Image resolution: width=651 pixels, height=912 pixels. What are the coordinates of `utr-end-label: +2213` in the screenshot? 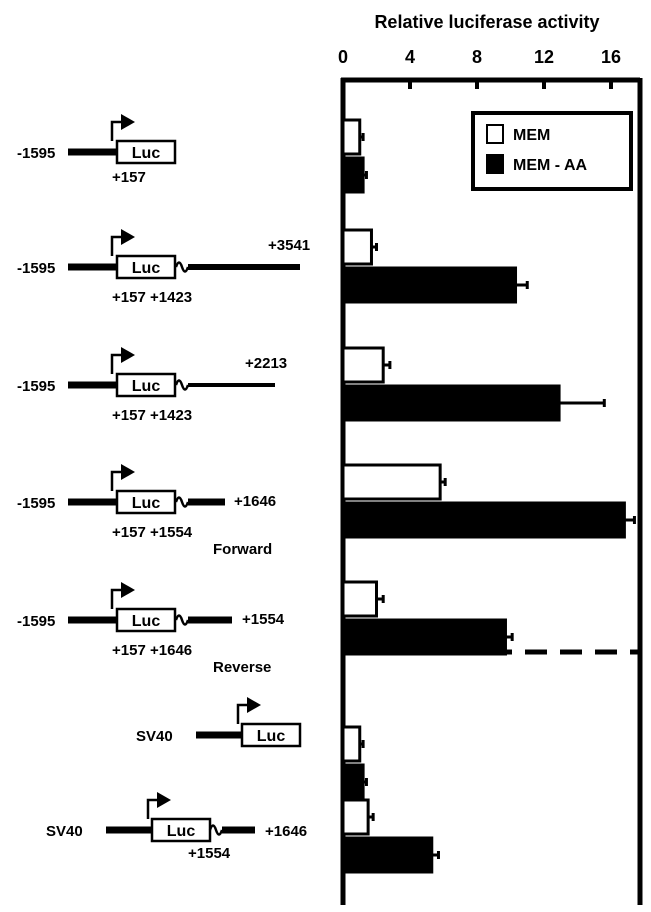 It's located at (266, 363).